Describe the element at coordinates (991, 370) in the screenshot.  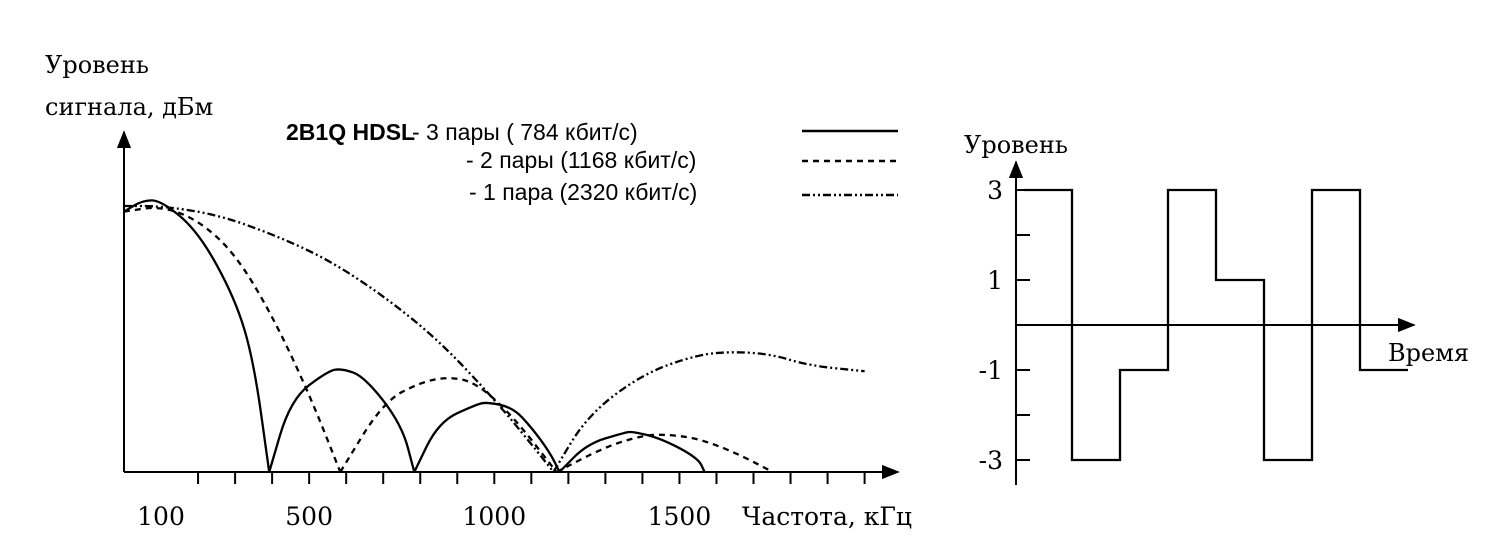
I see `waveform-y-tick-label: -1` at that location.